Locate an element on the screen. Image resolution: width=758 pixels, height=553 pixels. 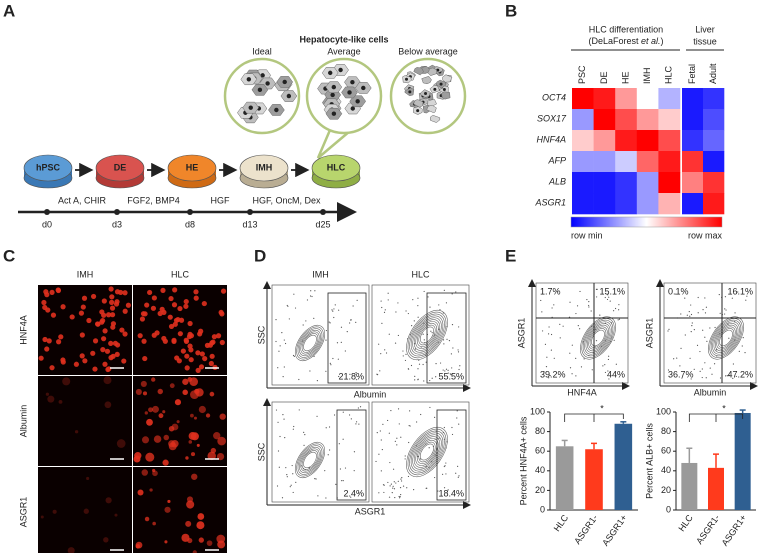
gene-label: SOX17 is located at coordinates (552, 118).